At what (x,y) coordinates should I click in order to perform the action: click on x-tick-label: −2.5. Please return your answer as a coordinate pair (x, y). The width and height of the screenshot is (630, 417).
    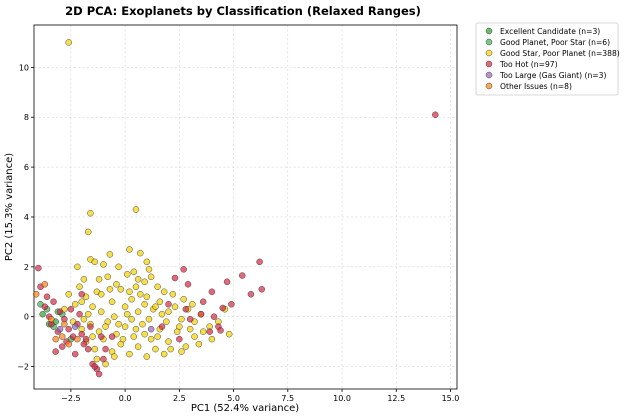
    Looking at the image, I should click on (70, 398).